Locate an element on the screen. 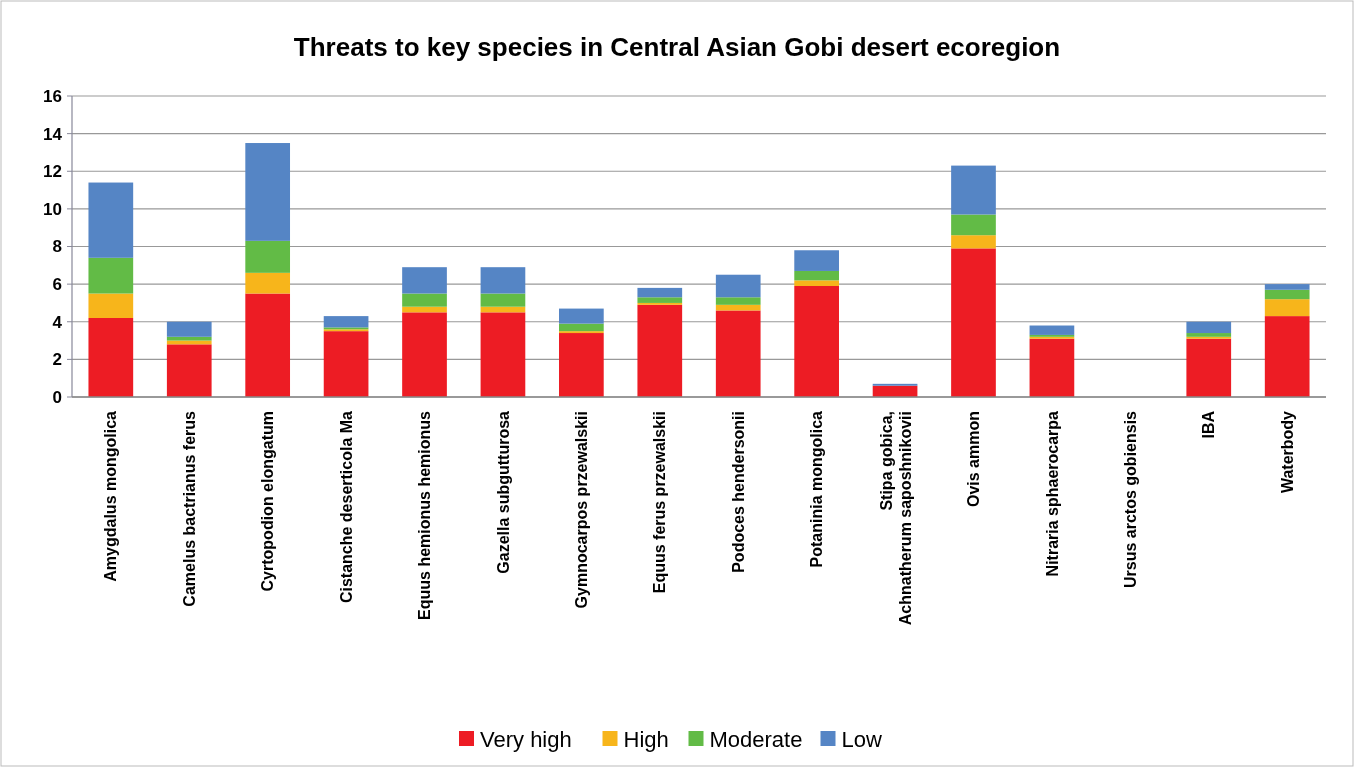  y-tick-label: 16 is located at coordinates (52, 96).